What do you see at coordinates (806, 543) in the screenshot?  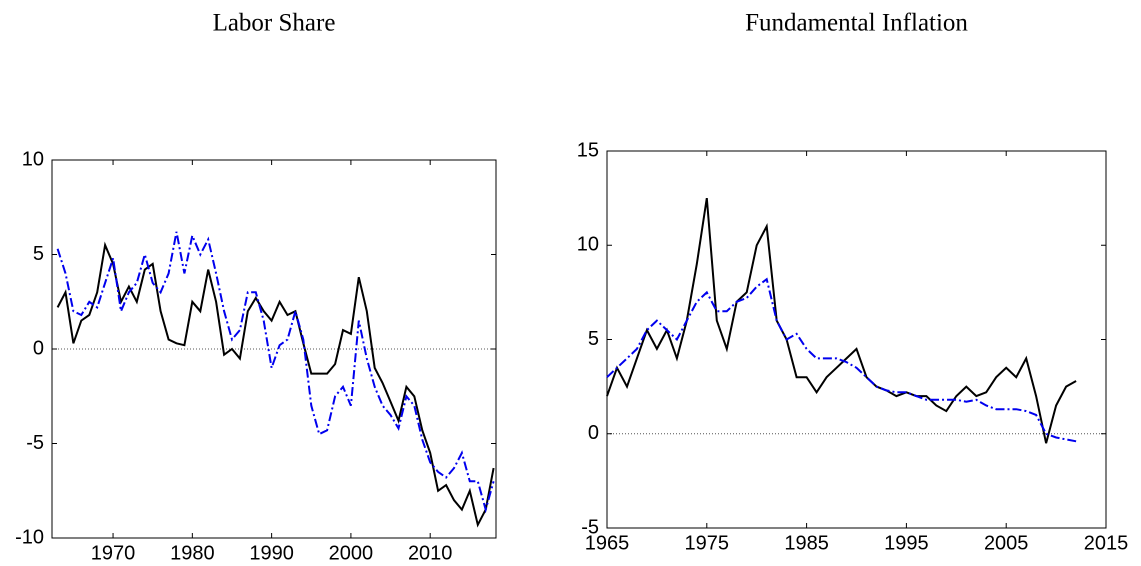 I see `x-tick-label: 1985` at bounding box center [806, 543].